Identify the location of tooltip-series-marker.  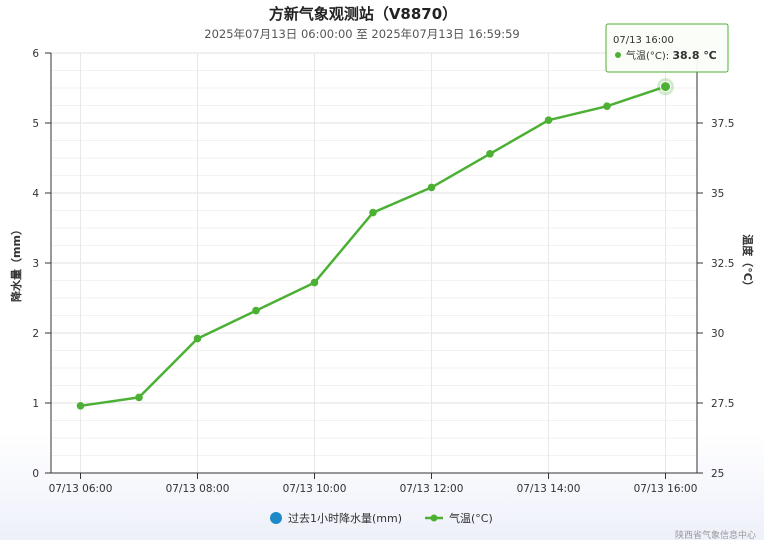
(618, 55).